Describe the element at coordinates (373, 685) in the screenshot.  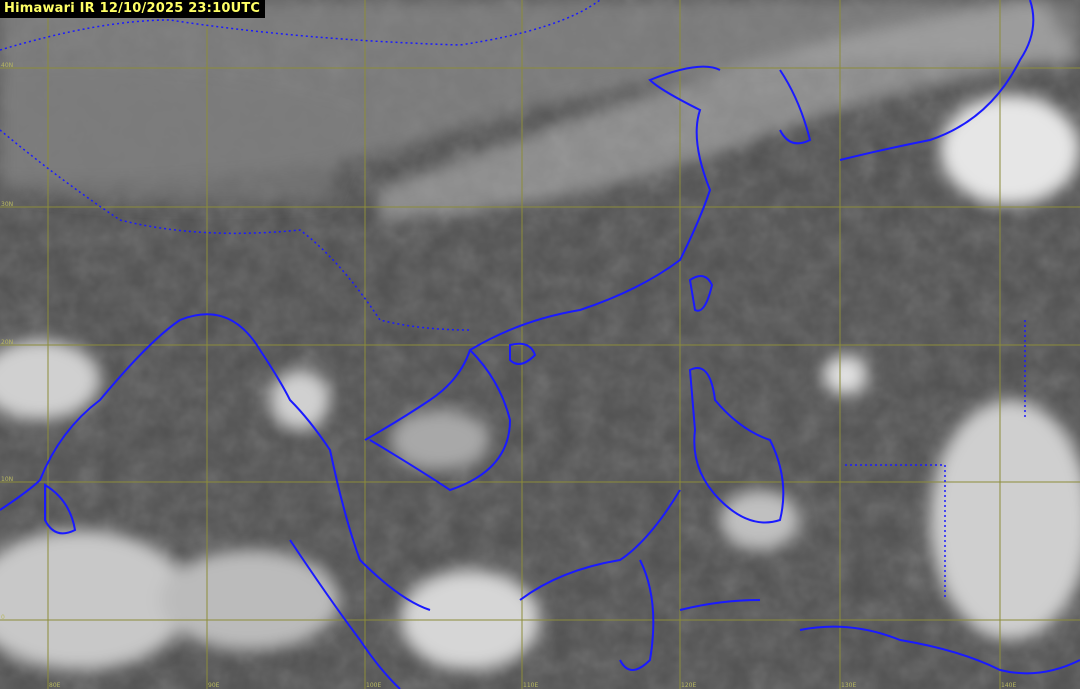
I see `longitude-label: 100E` at that location.